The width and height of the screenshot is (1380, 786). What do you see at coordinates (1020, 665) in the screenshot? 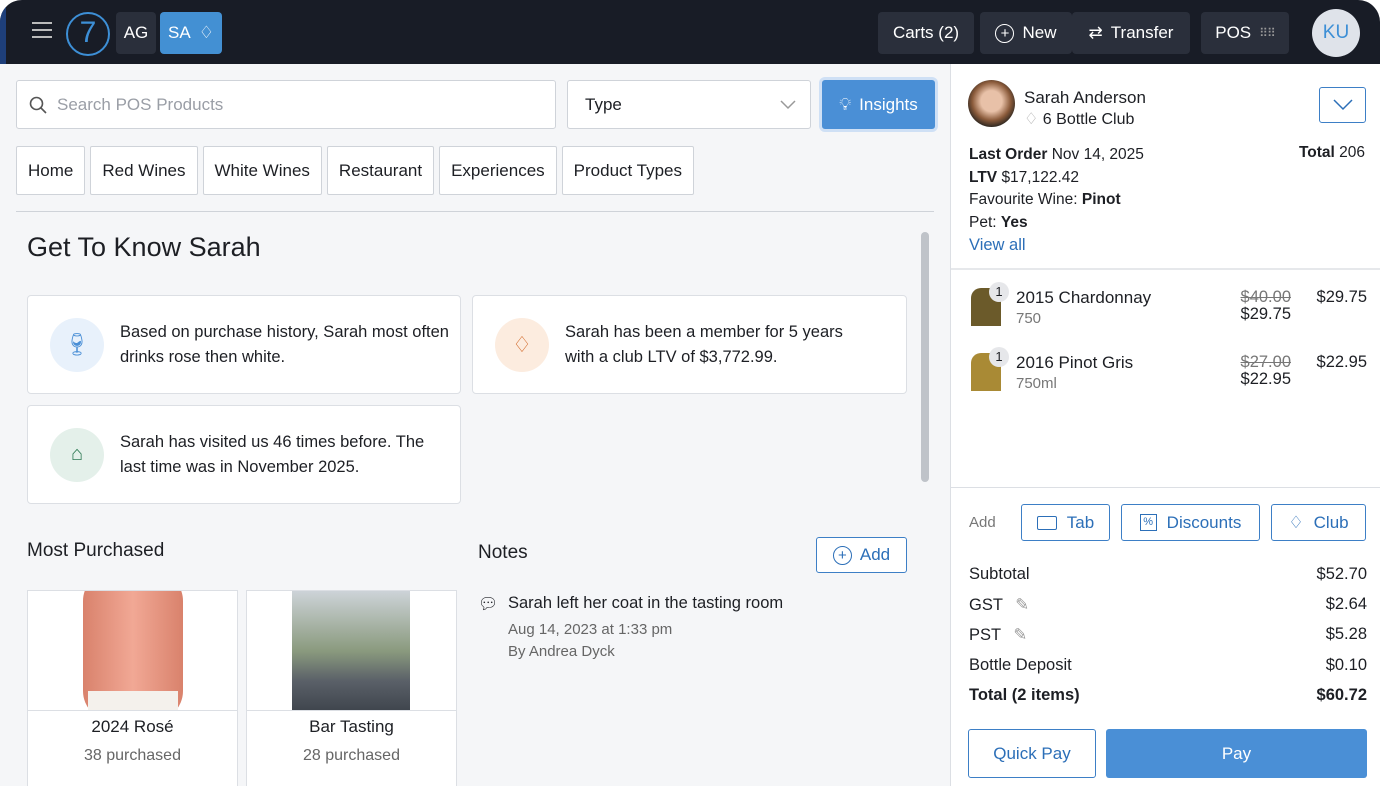
I see `deposit-label: Bottle Deposit` at bounding box center [1020, 665].